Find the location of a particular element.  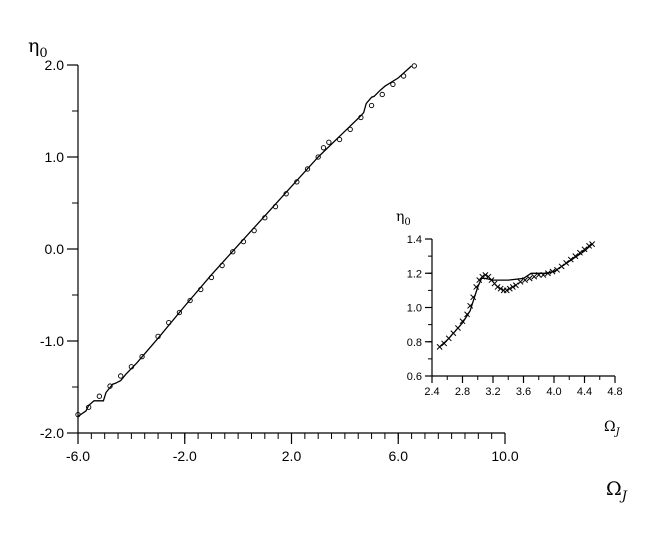

y-tick-label: 1.4 is located at coordinates (414, 240).